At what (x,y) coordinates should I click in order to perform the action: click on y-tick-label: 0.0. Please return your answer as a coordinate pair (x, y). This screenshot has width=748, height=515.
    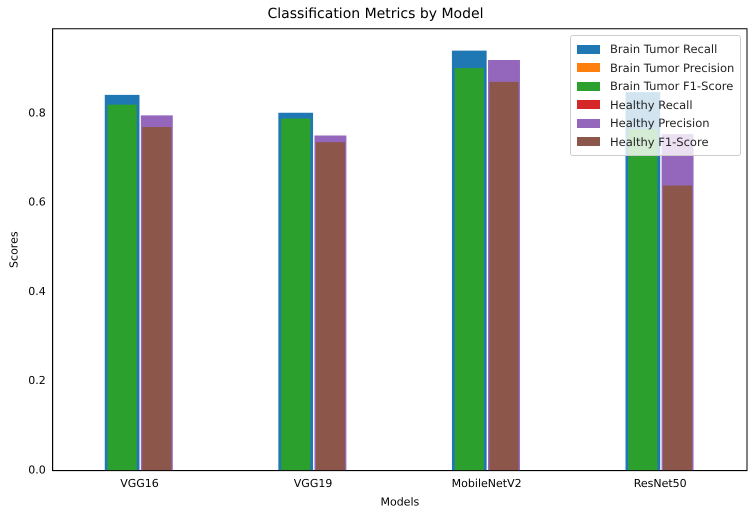
    Looking at the image, I should click on (37, 469).